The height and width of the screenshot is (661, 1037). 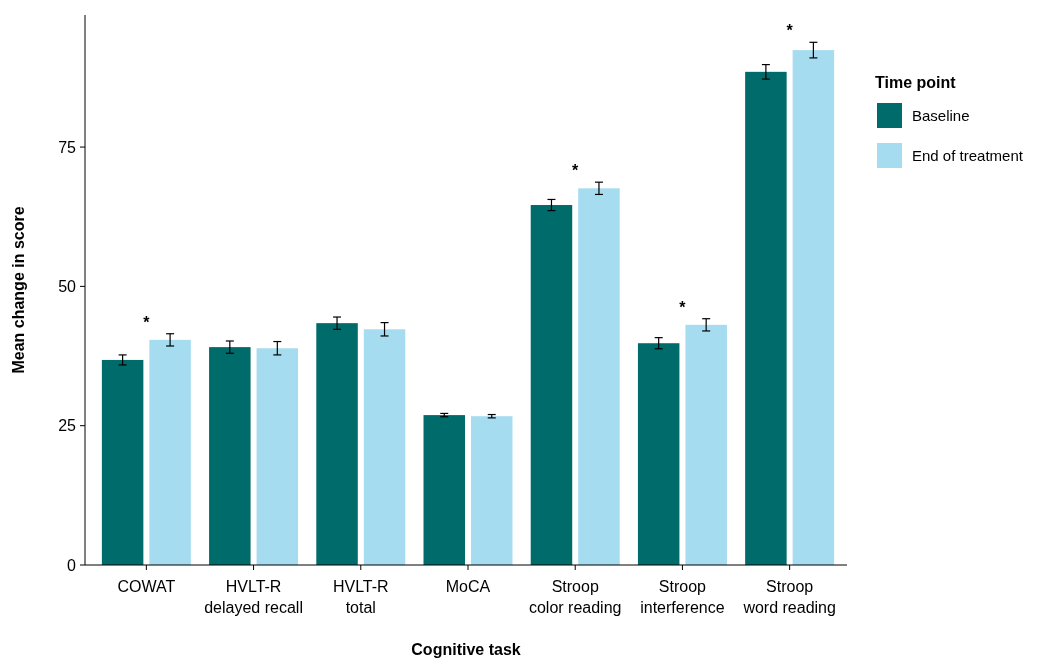 What do you see at coordinates (941, 116) in the screenshot?
I see `legend-label: Baseline` at bounding box center [941, 116].